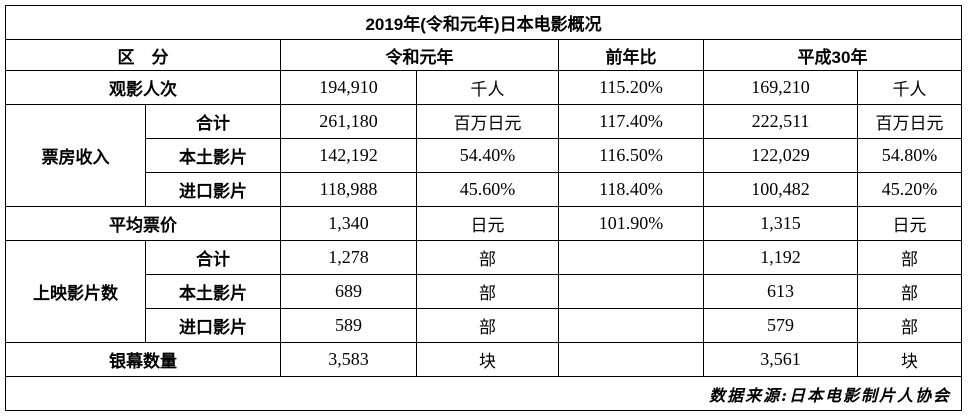  Describe the element at coordinates (143, 359) in the screenshot. I see `screens-label: 银幕数量` at that location.